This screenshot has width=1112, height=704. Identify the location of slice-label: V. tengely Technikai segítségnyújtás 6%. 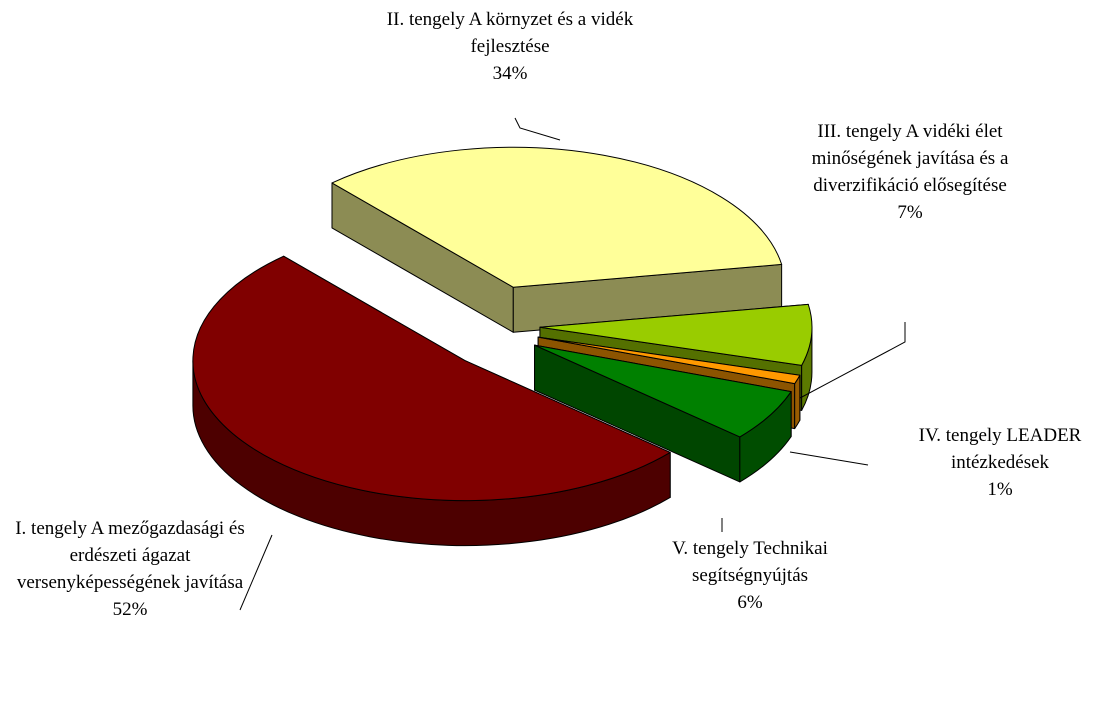
(750, 575).